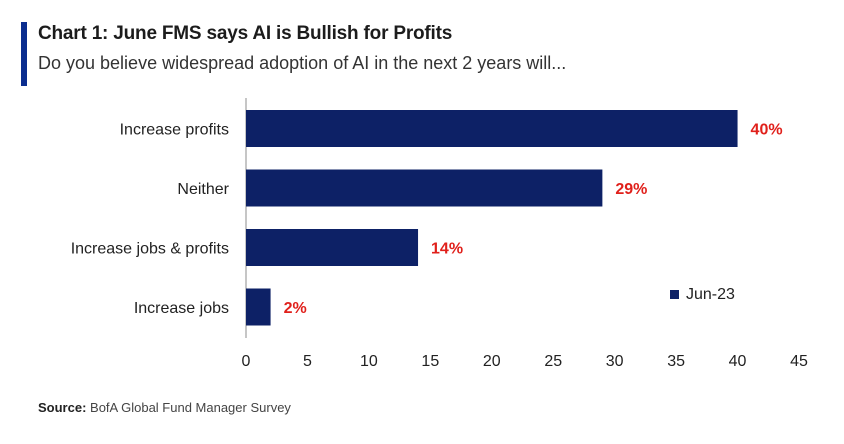 This screenshot has height=444, width=844. Describe the element at coordinates (369, 361) in the screenshot. I see `x-tick-label: 10` at that location.